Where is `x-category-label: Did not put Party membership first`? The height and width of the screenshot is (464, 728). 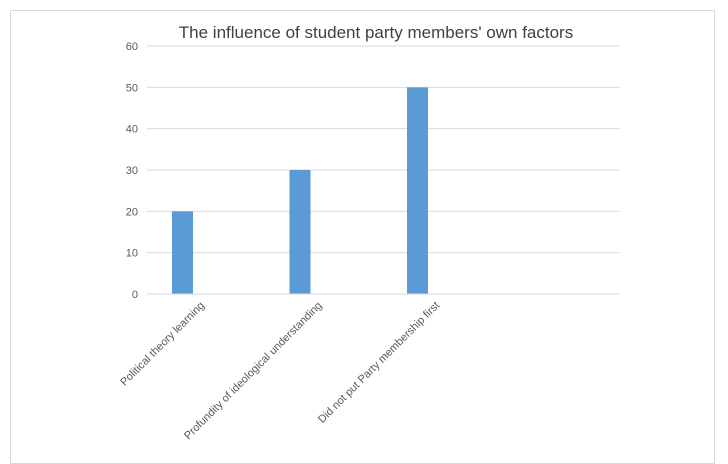
x-category-label: Did not put Party membership first is located at coordinates (379, 363).